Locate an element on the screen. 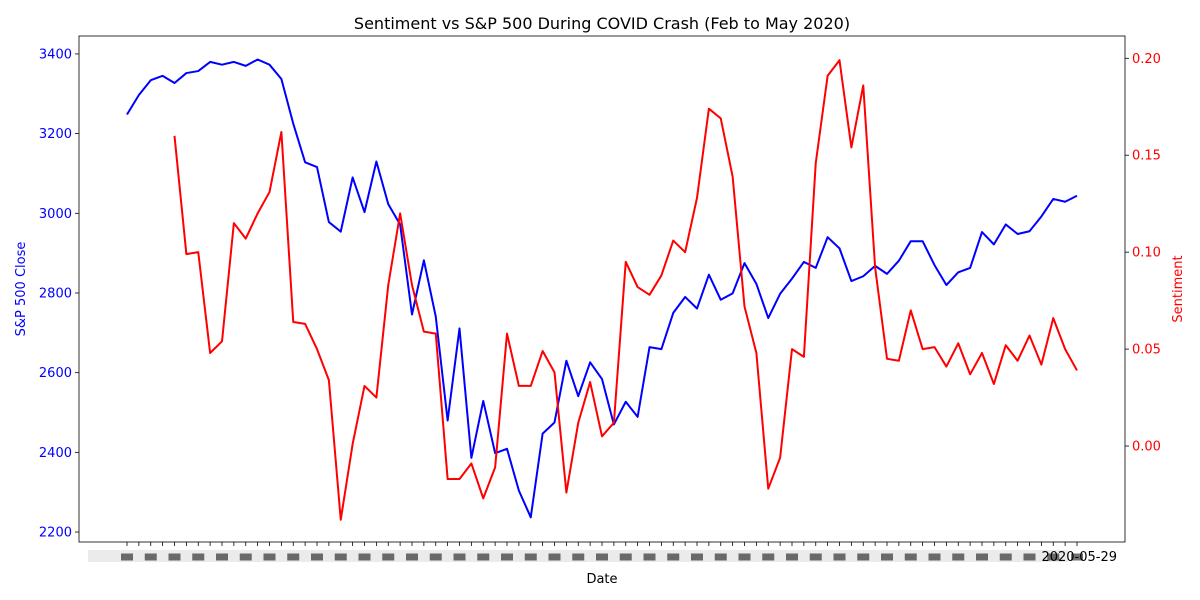  left-tick-label: 2800 is located at coordinates (55, 293).